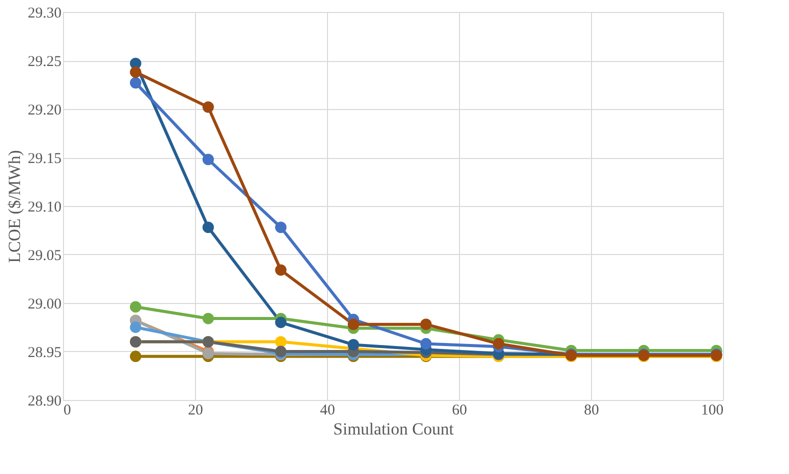 This screenshot has height=474, width=789. Describe the element at coordinates (14, 206) in the screenshot. I see `y-axis-title: LCOE ($/MWh)` at that location.